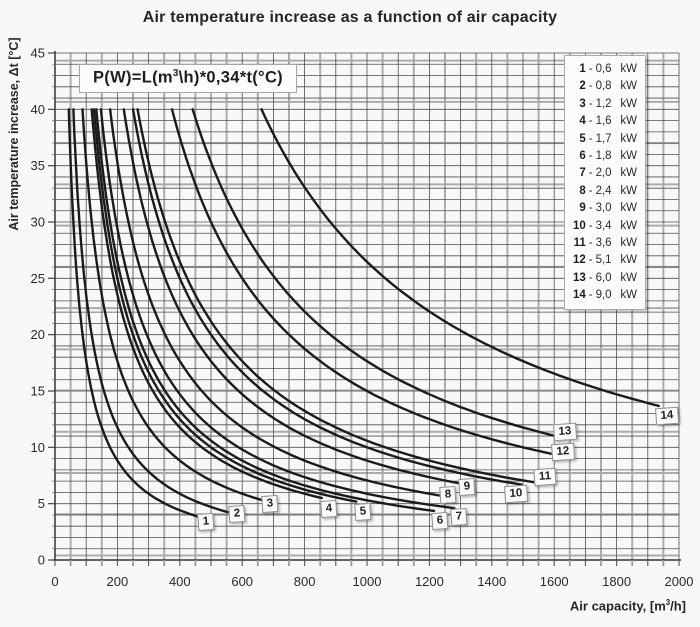 This screenshot has width=700, height=627. Describe the element at coordinates (579, 243) in the screenshot. I see `legend-item-number: 11` at that location.